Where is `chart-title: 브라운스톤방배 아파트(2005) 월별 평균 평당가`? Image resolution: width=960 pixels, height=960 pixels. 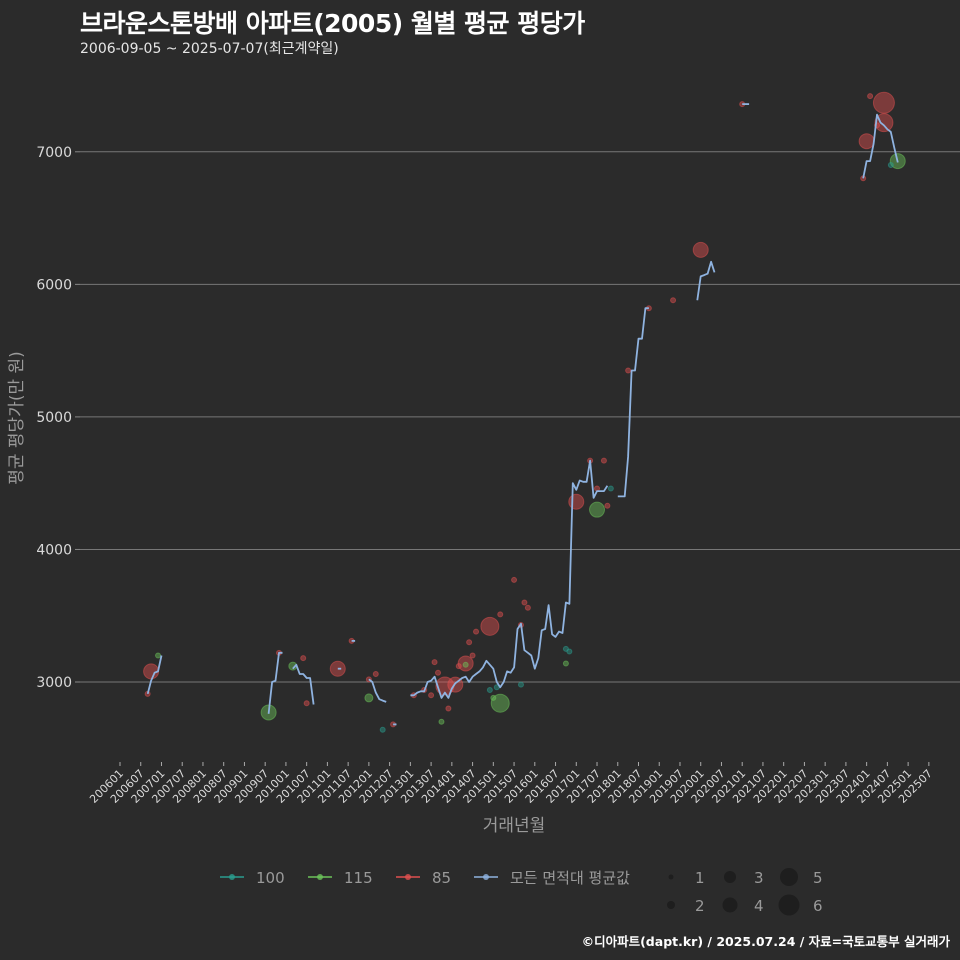
chart-title: 브라운스톤방배 아파트(2005) 월별 평균 평당가 is located at coordinates (332, 23).